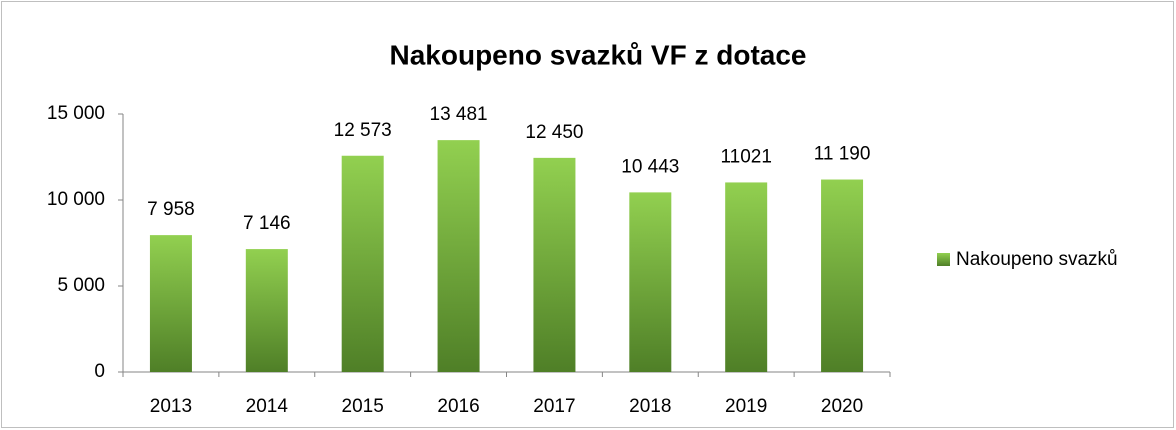  I want to click on legend-label: Nakoupeno svazků, so click(1037, 259).